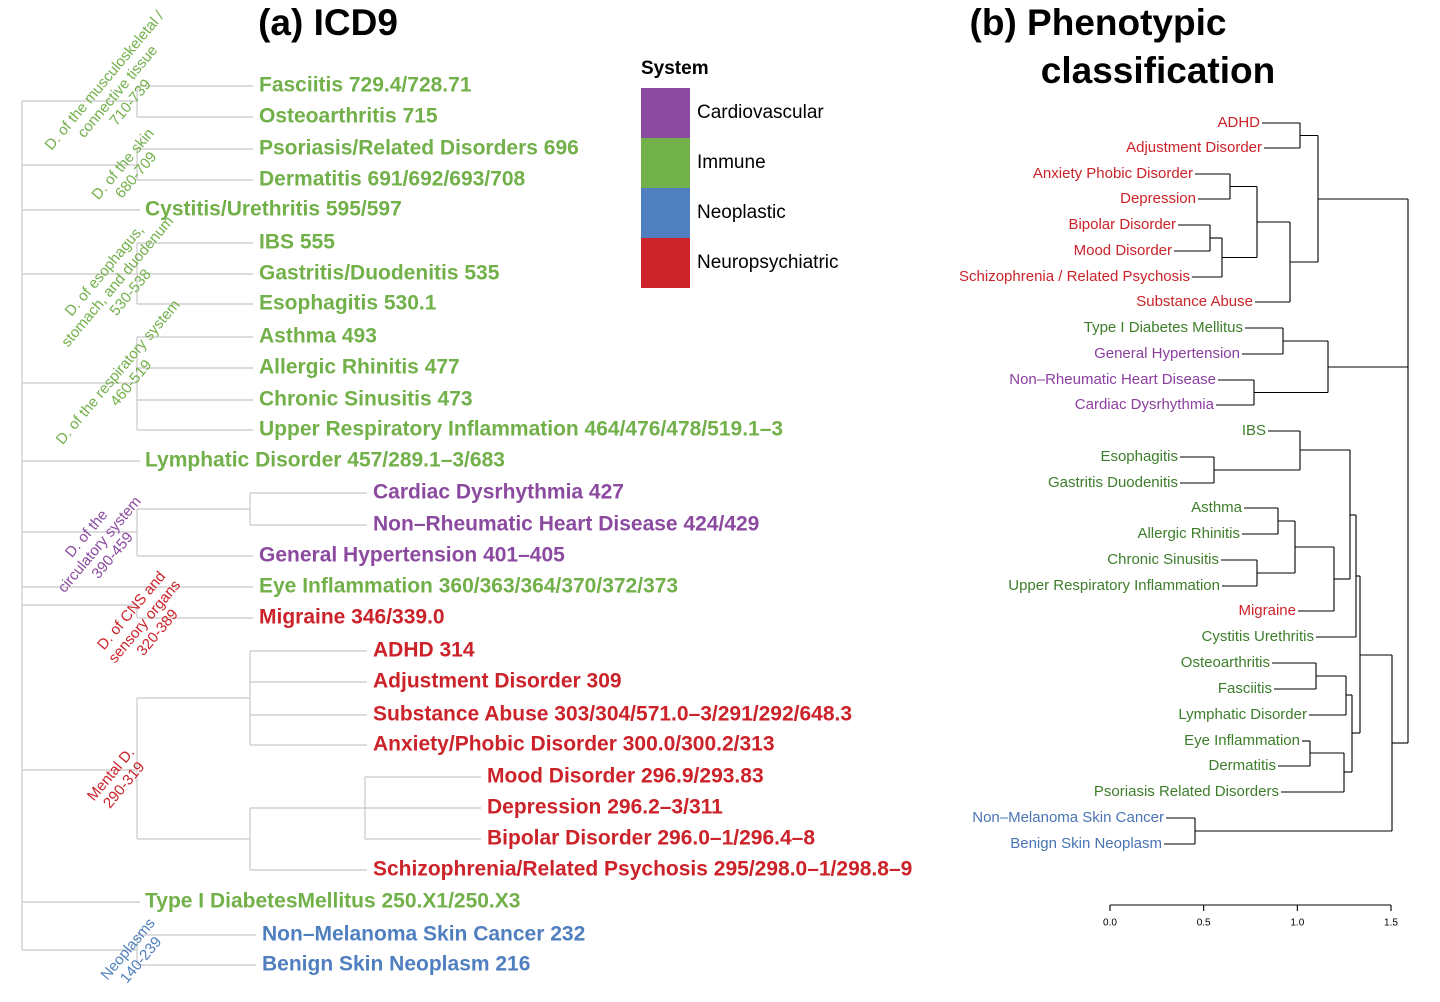  What do you see at coordinates (566, 524) in the screenshot?
I see `leaf-label: Non–Rheumatic Heart Disease 424/429` at bounding box center [566, 524].